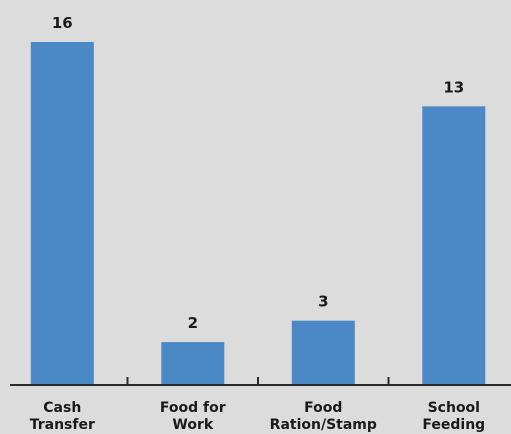 This screenshot has width=511, height=434. I want to click on category-label-1-line-0: Food for, so click(193, 408).